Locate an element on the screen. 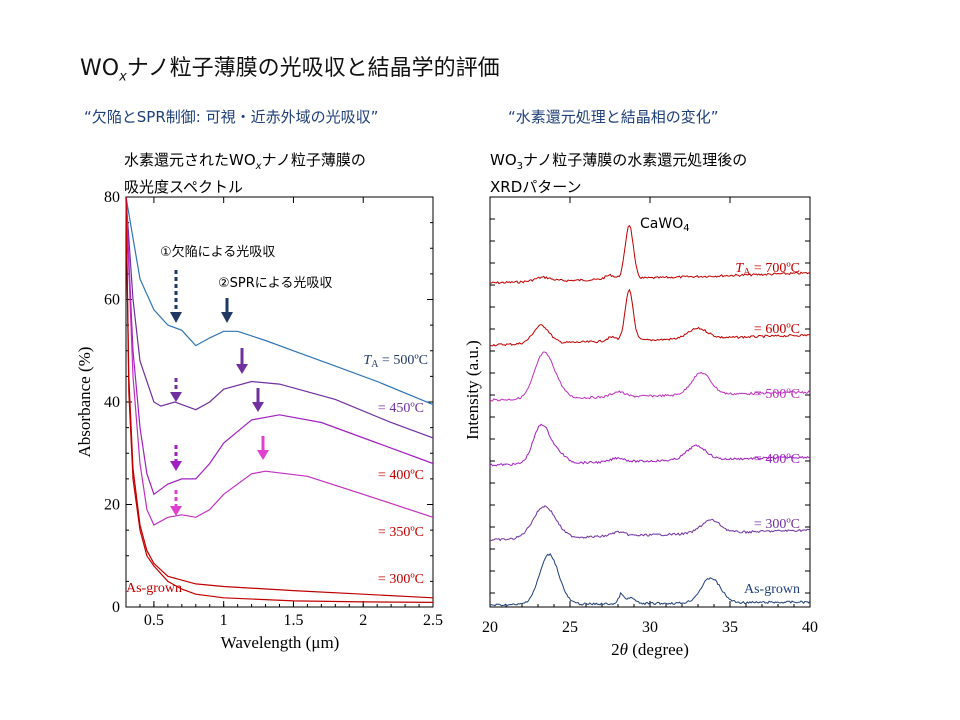 The width and height of the screenshot is (960, 720). left-y-tick-label: 60 is located at coordinates (112, 300).